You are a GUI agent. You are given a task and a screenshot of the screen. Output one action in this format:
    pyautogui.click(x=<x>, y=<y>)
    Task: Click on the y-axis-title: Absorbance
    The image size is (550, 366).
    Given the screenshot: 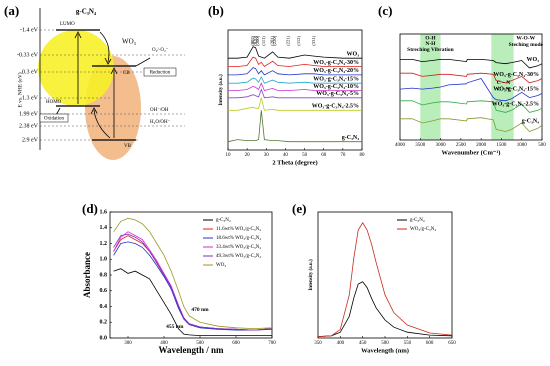 What is the action you would take?
    pyautogui.click(x=87, y=275)
    